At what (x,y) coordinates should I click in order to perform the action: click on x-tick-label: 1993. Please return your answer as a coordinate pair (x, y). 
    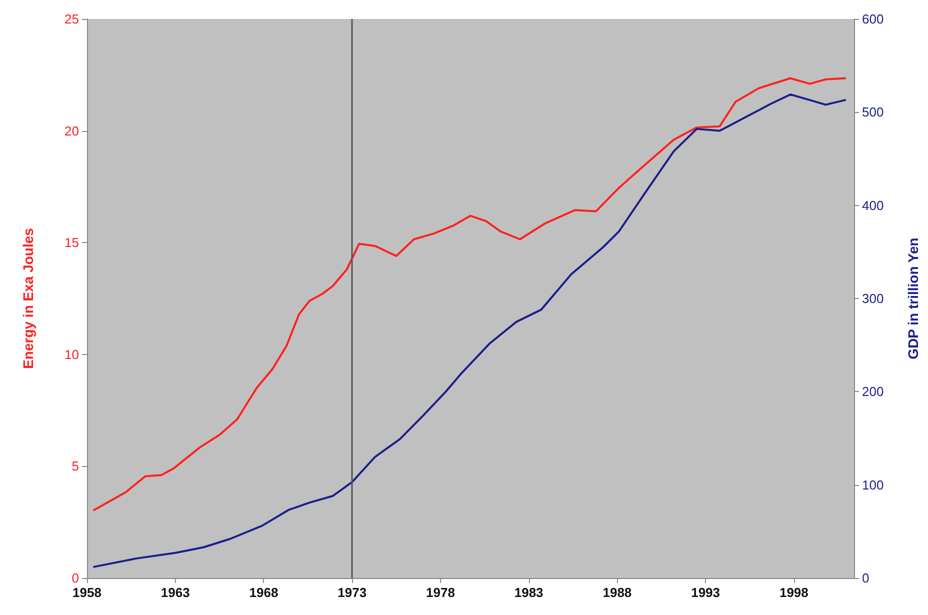
    Looking at the image, I should click on (705, 592).